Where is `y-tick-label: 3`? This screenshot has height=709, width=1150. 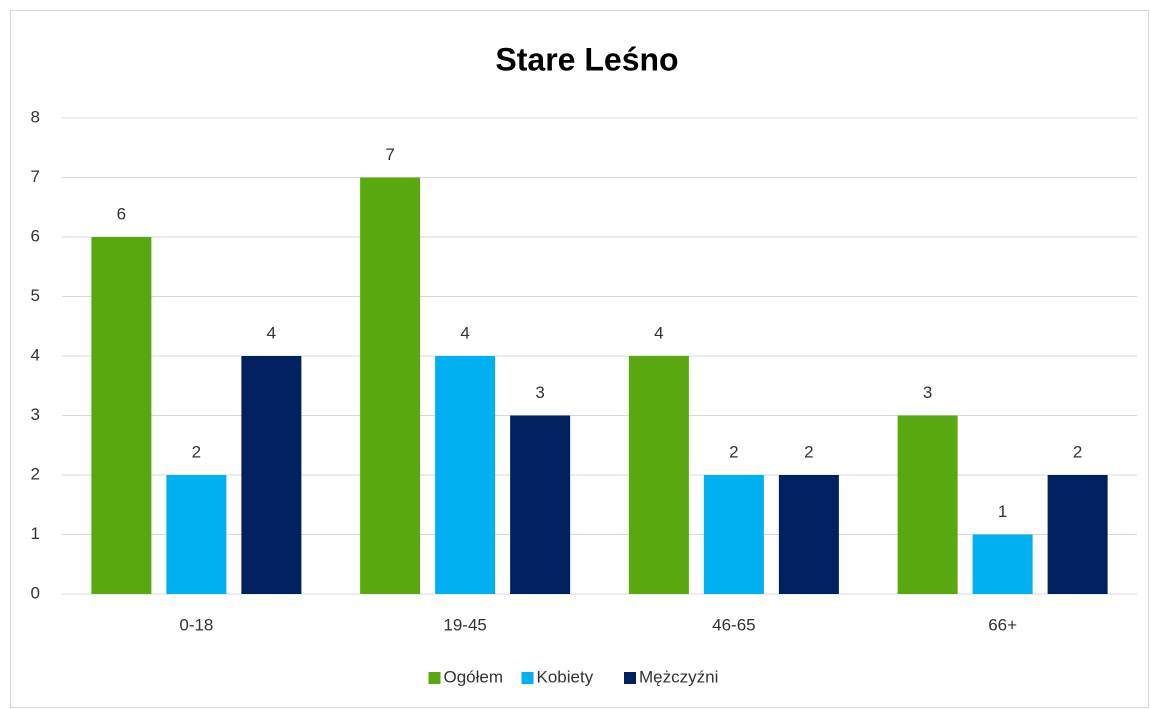 y-tick-label: 3 is located at coordinates (35, 414).